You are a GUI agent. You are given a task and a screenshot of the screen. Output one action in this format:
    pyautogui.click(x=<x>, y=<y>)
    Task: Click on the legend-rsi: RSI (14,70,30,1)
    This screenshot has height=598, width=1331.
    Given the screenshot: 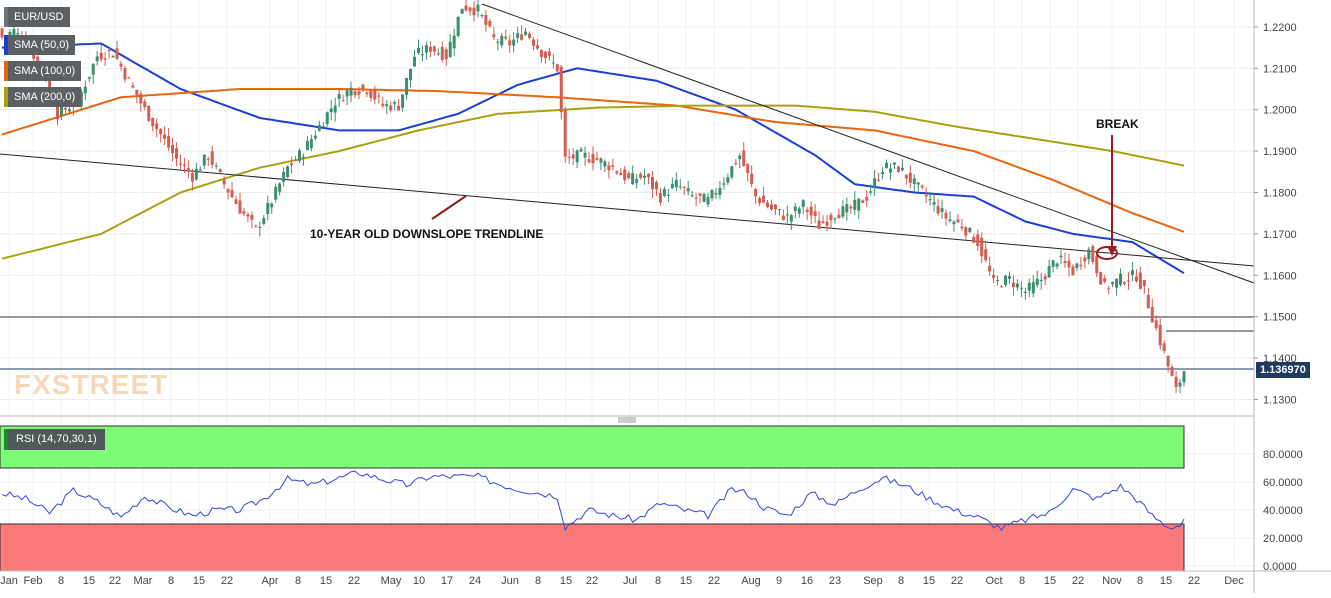 What is the action you would take?
    pyautogui.click(x=54, y=439)
    